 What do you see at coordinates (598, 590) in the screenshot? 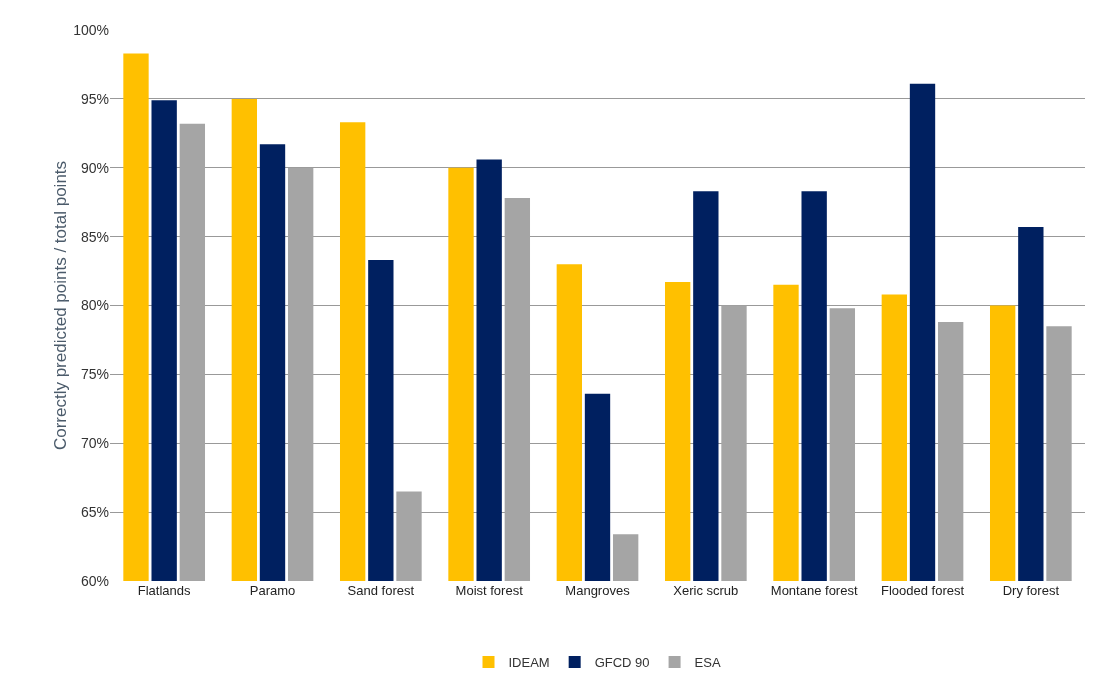
I see `x-tick-label: Mangroves` at bounding box center [598, 590].